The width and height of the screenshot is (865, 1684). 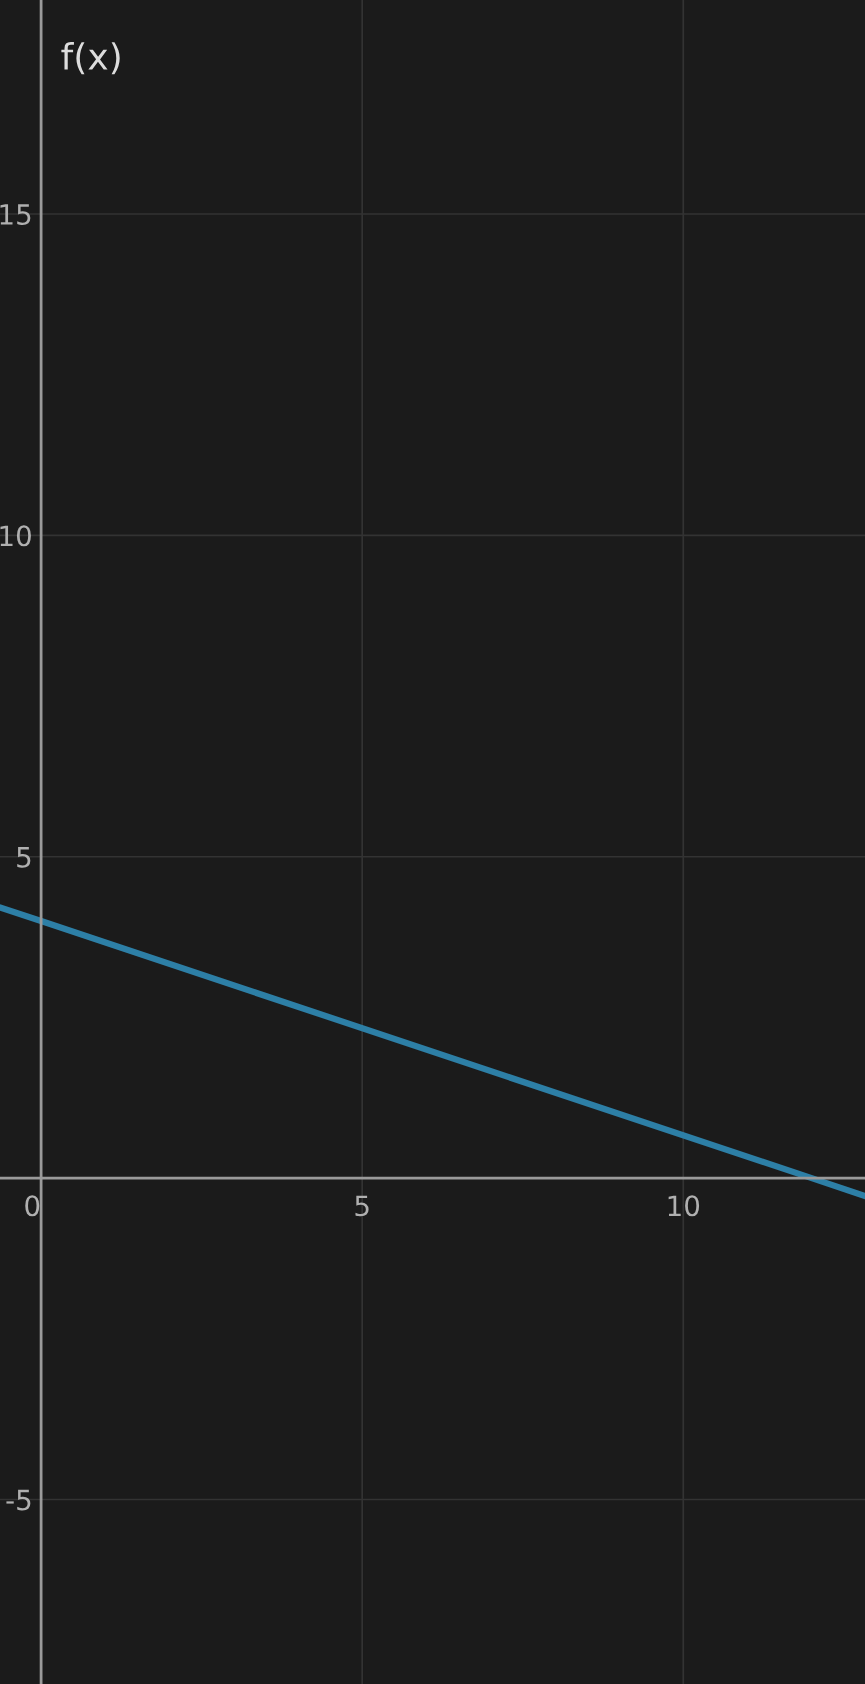 I want to click on x-tick-label: 0, so click(x=32, y=1206).